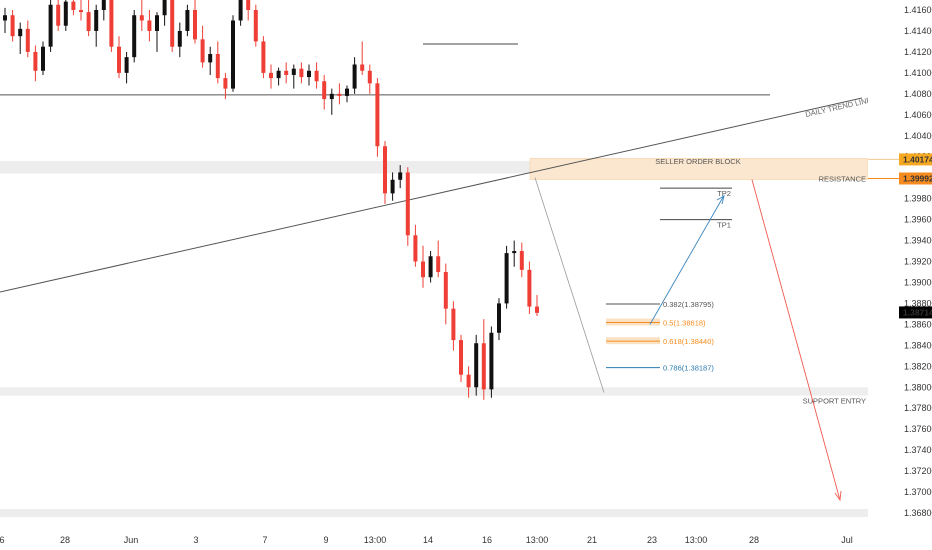 Image resolution: width=932 pixels, height=550 pixels. What do you see at coordinates (918, 471) in the screenshot?
I see `price-tick-label: 1.37200` at bounding box center [918, 471].